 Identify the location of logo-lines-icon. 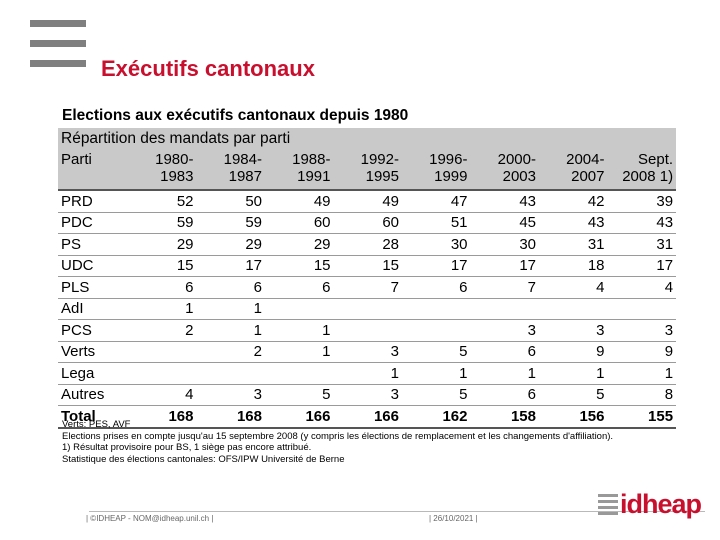
(608, 504).